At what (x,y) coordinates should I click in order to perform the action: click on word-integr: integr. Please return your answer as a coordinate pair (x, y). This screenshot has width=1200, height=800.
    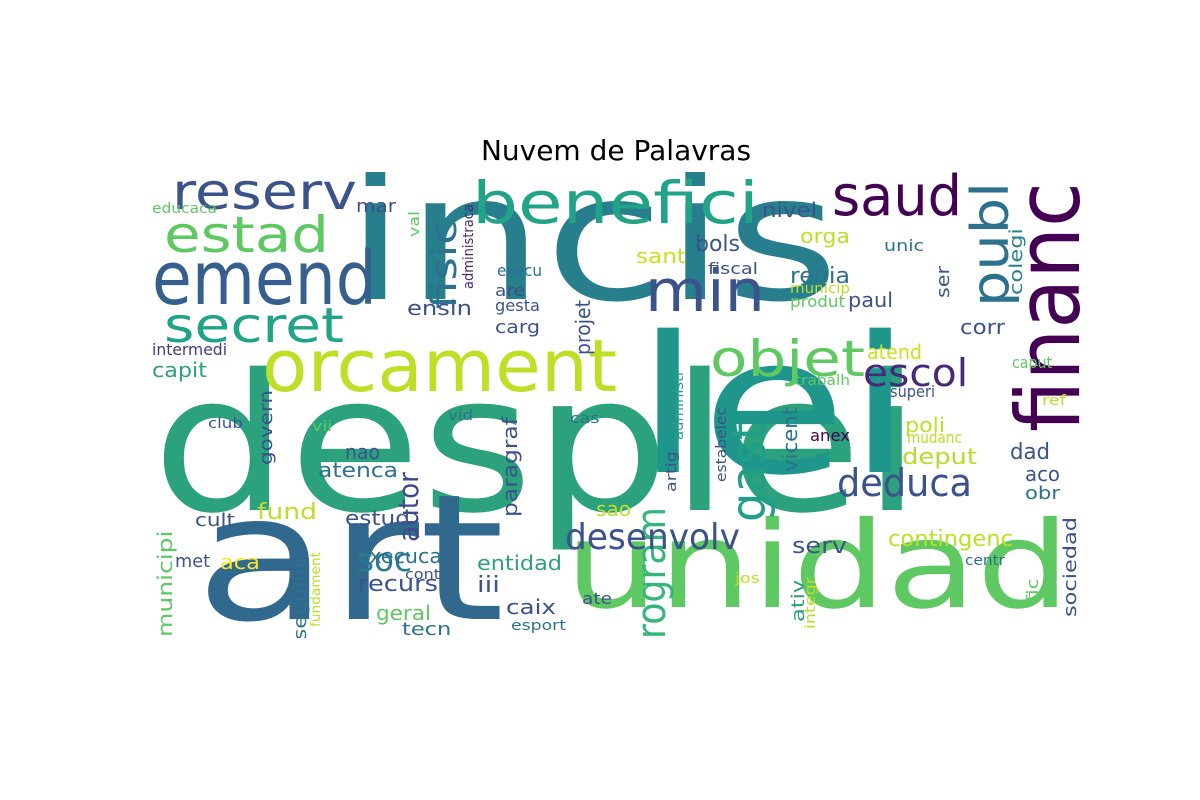
    Looking at the image, I should click on (811, 603).